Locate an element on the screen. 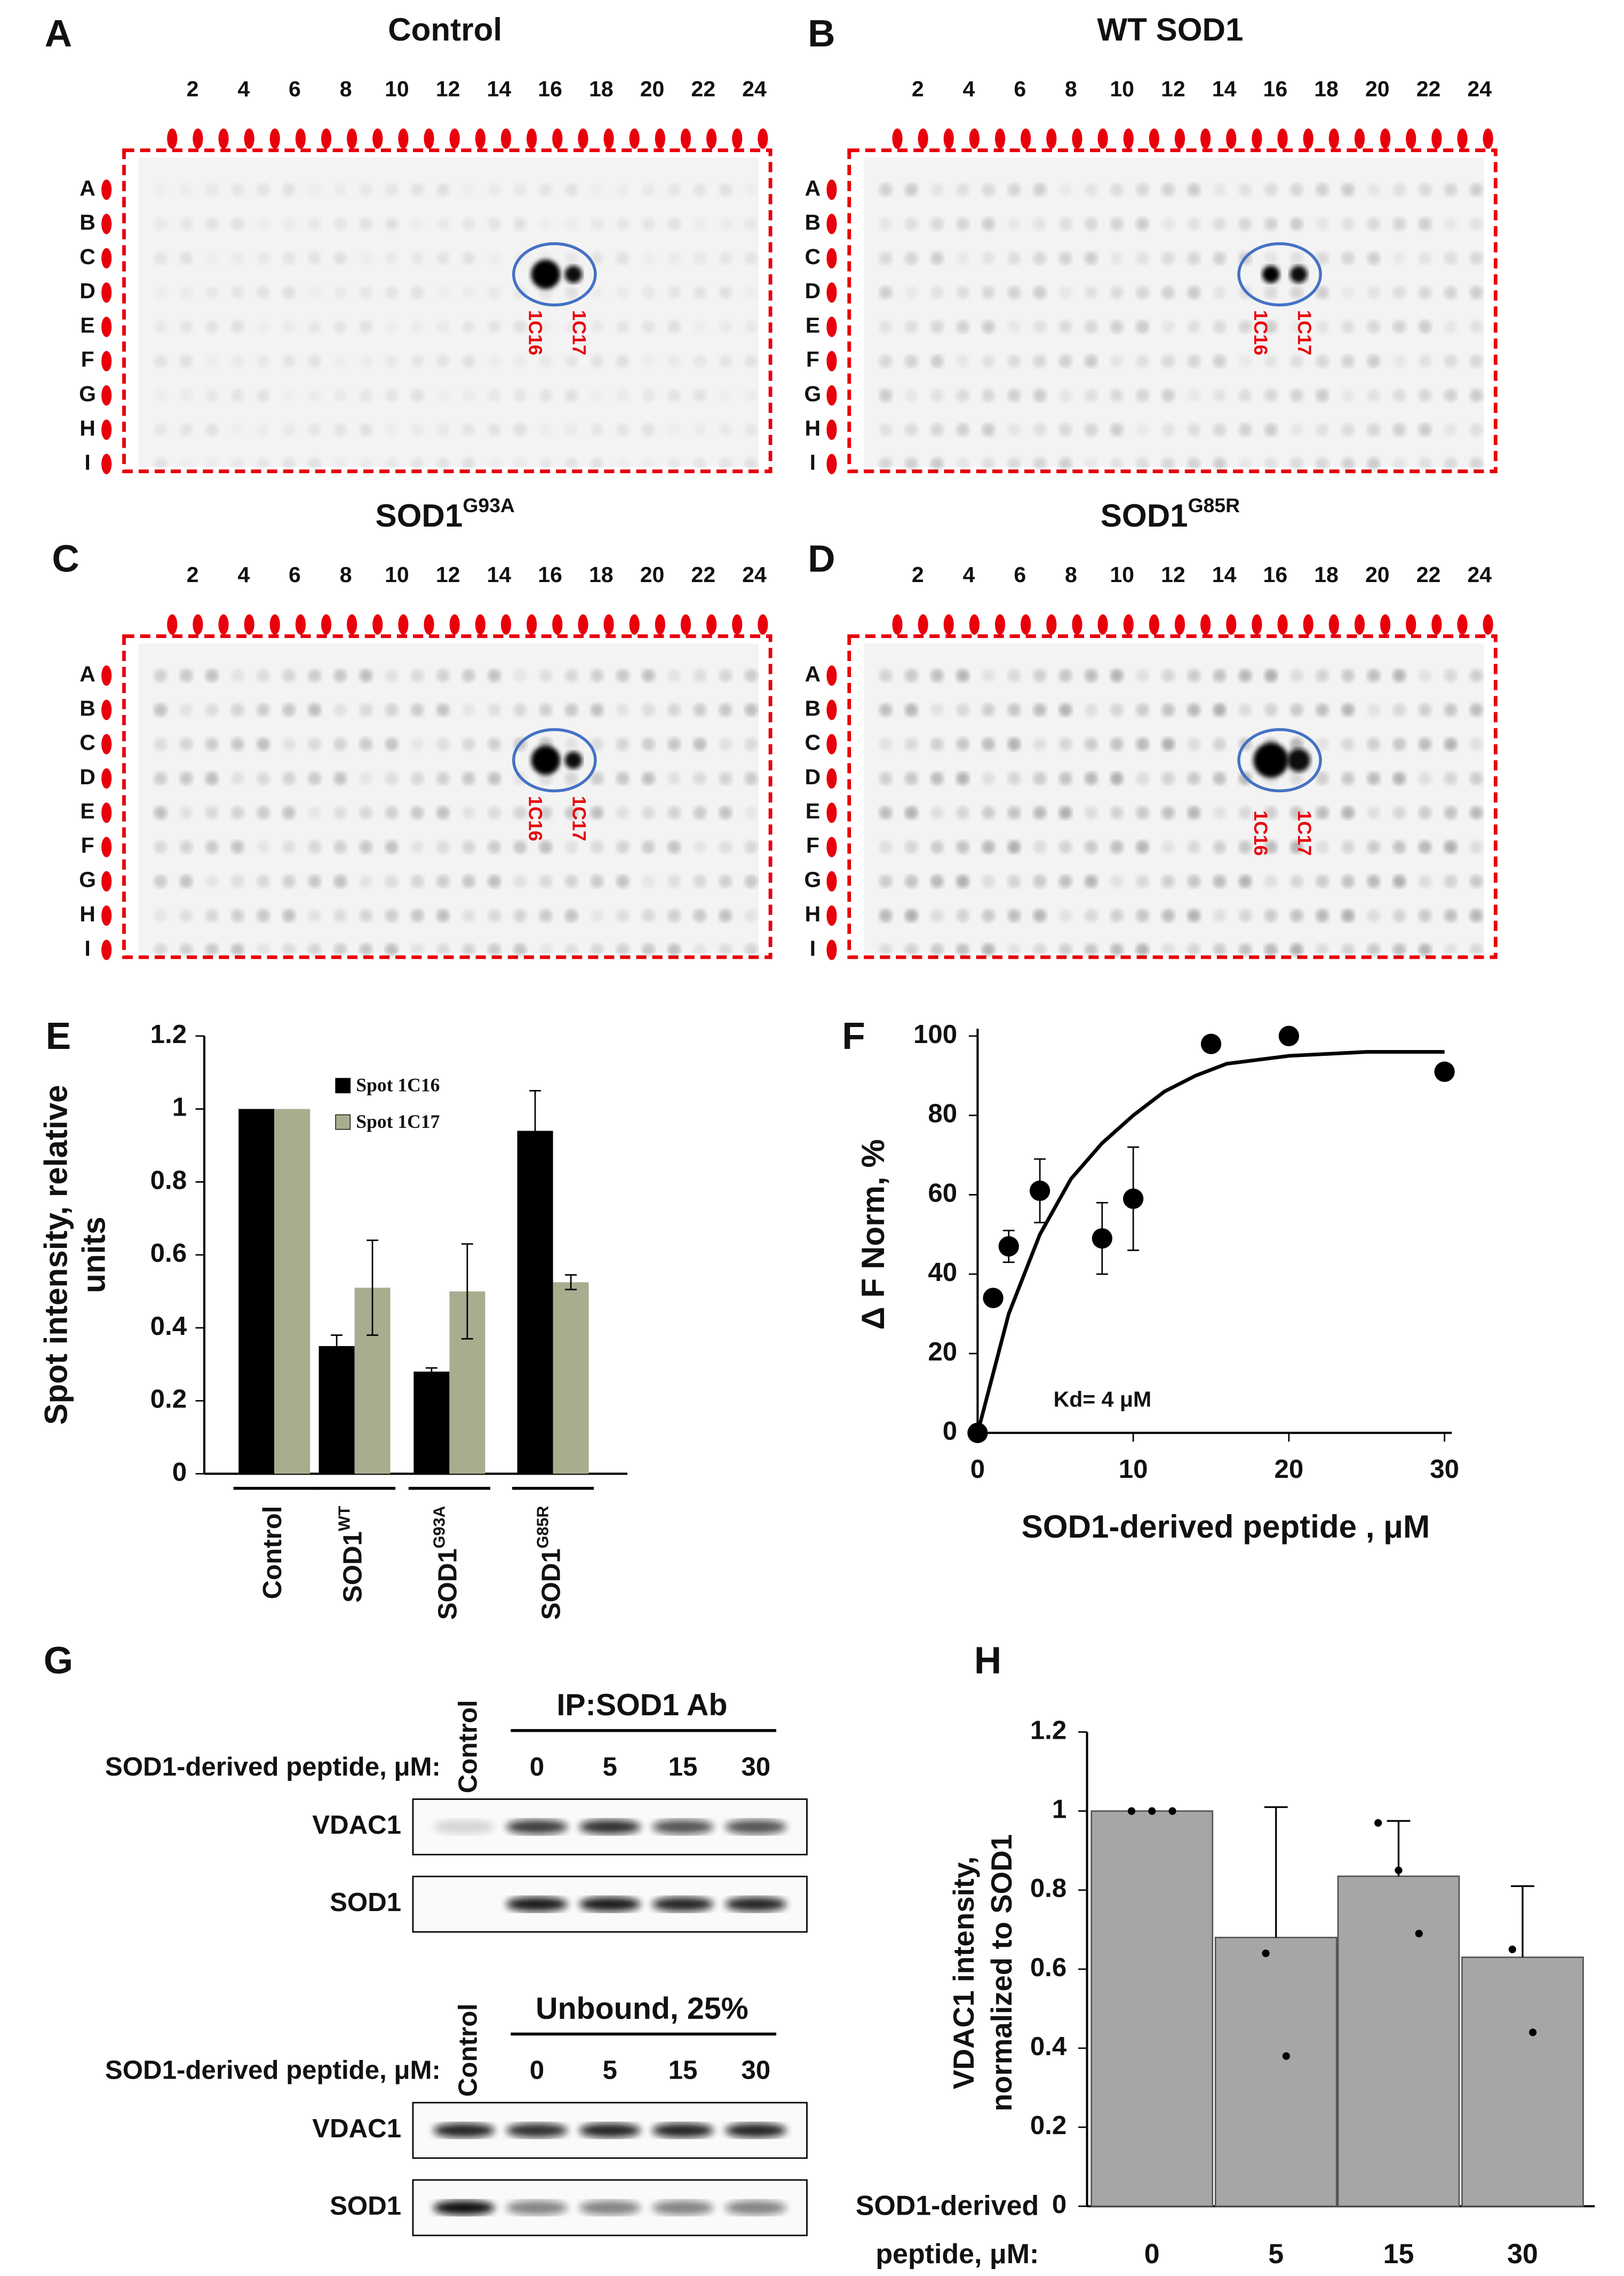  highlight-circle is located at coordinates (1279, 761).